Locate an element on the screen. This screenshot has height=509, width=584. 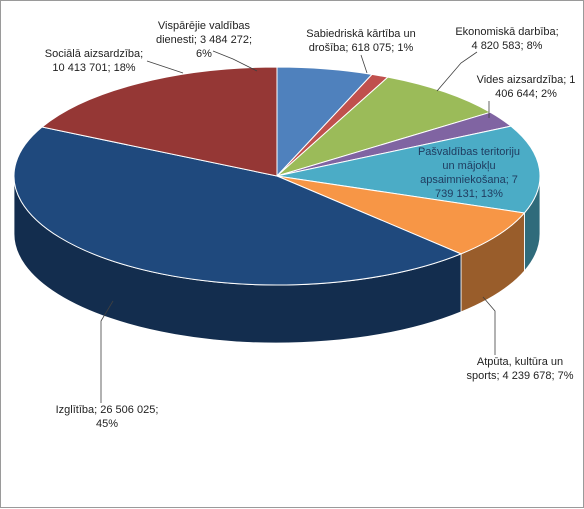
label-ekonomiska-darbiba: Ekonomiskā darbība; 4 820 583; 8% is located at coordinates (507, 39).